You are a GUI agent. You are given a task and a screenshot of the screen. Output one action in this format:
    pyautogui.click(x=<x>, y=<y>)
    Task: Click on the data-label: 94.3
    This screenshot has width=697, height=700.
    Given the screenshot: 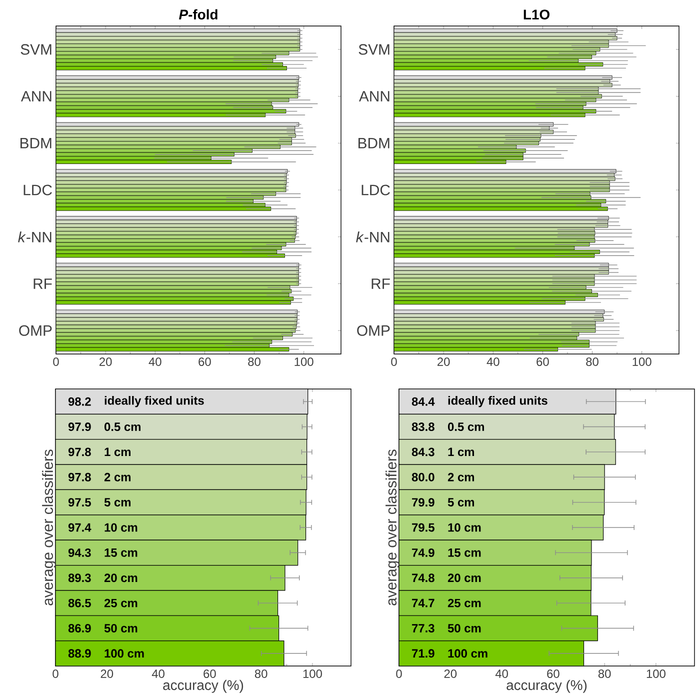 What is the action you would take?
    pyautogui.click(x=79, y=552)
    